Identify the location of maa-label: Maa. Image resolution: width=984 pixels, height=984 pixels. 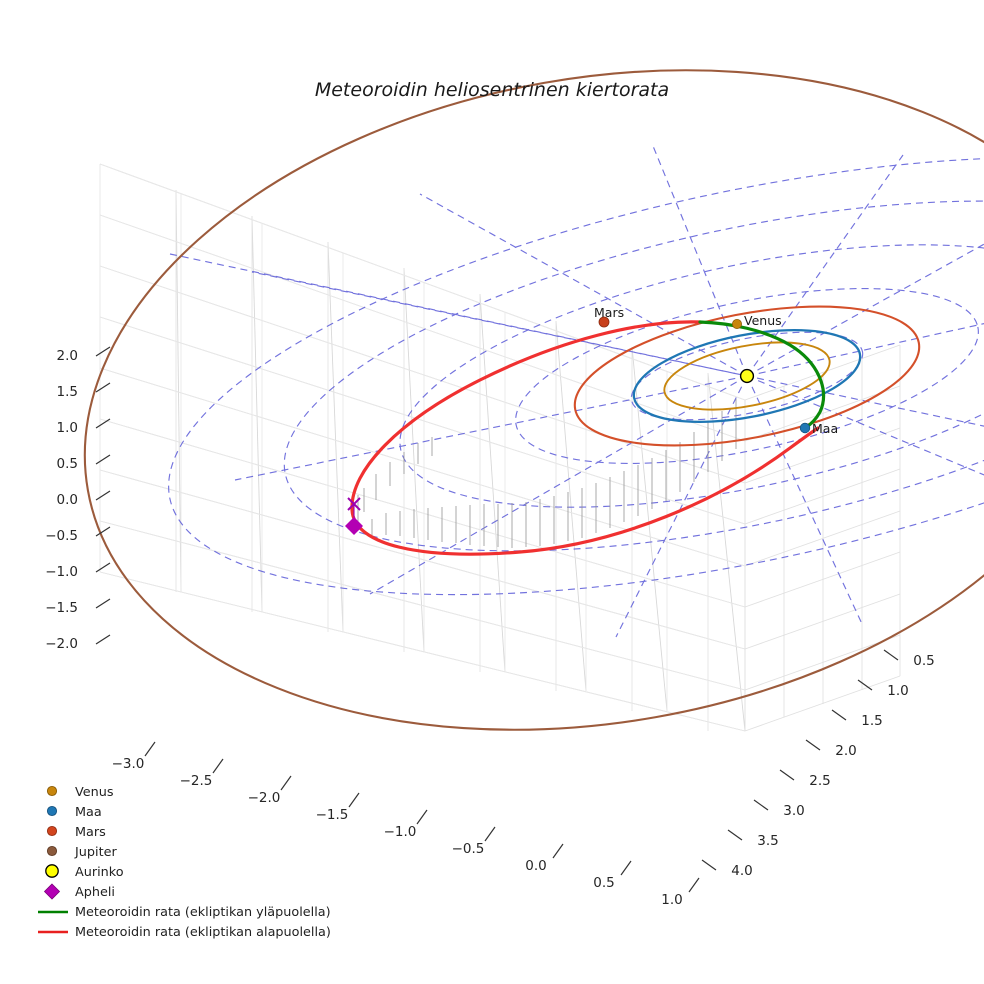
(825, 428).